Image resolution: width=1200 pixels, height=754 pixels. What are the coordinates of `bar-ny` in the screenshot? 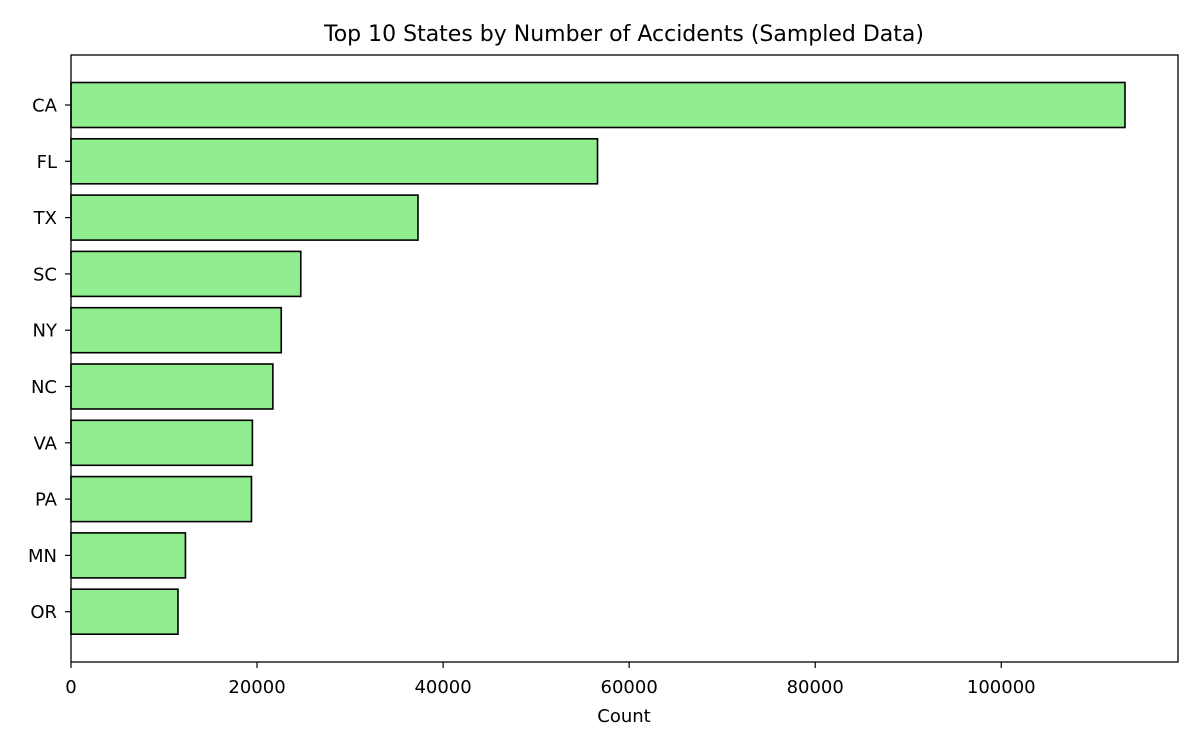 It's located at (176, 330).